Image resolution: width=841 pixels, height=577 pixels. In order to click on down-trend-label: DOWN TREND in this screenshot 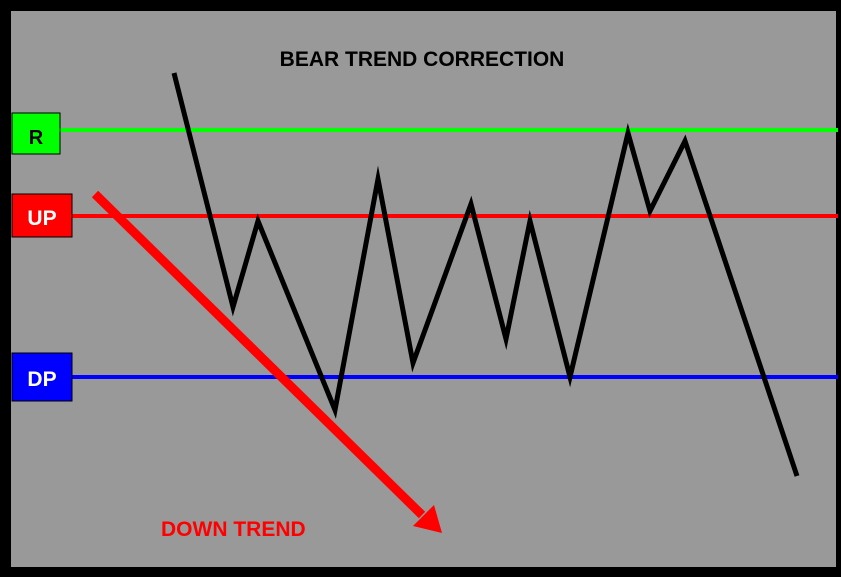, I will do `click(233, 529)`.